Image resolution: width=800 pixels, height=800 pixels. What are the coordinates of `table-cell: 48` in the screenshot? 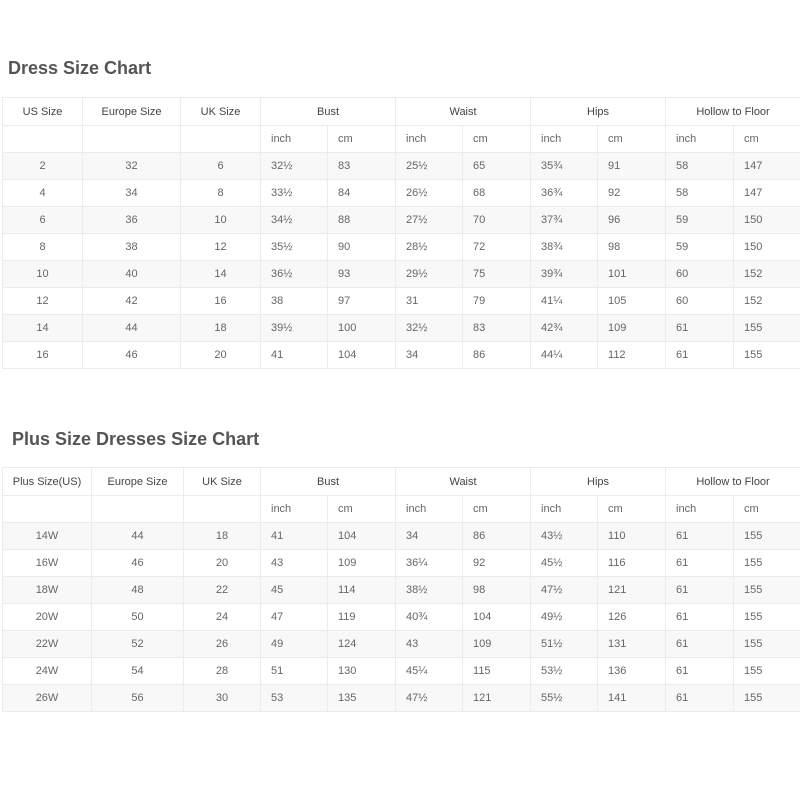 It's located at (137, 590).